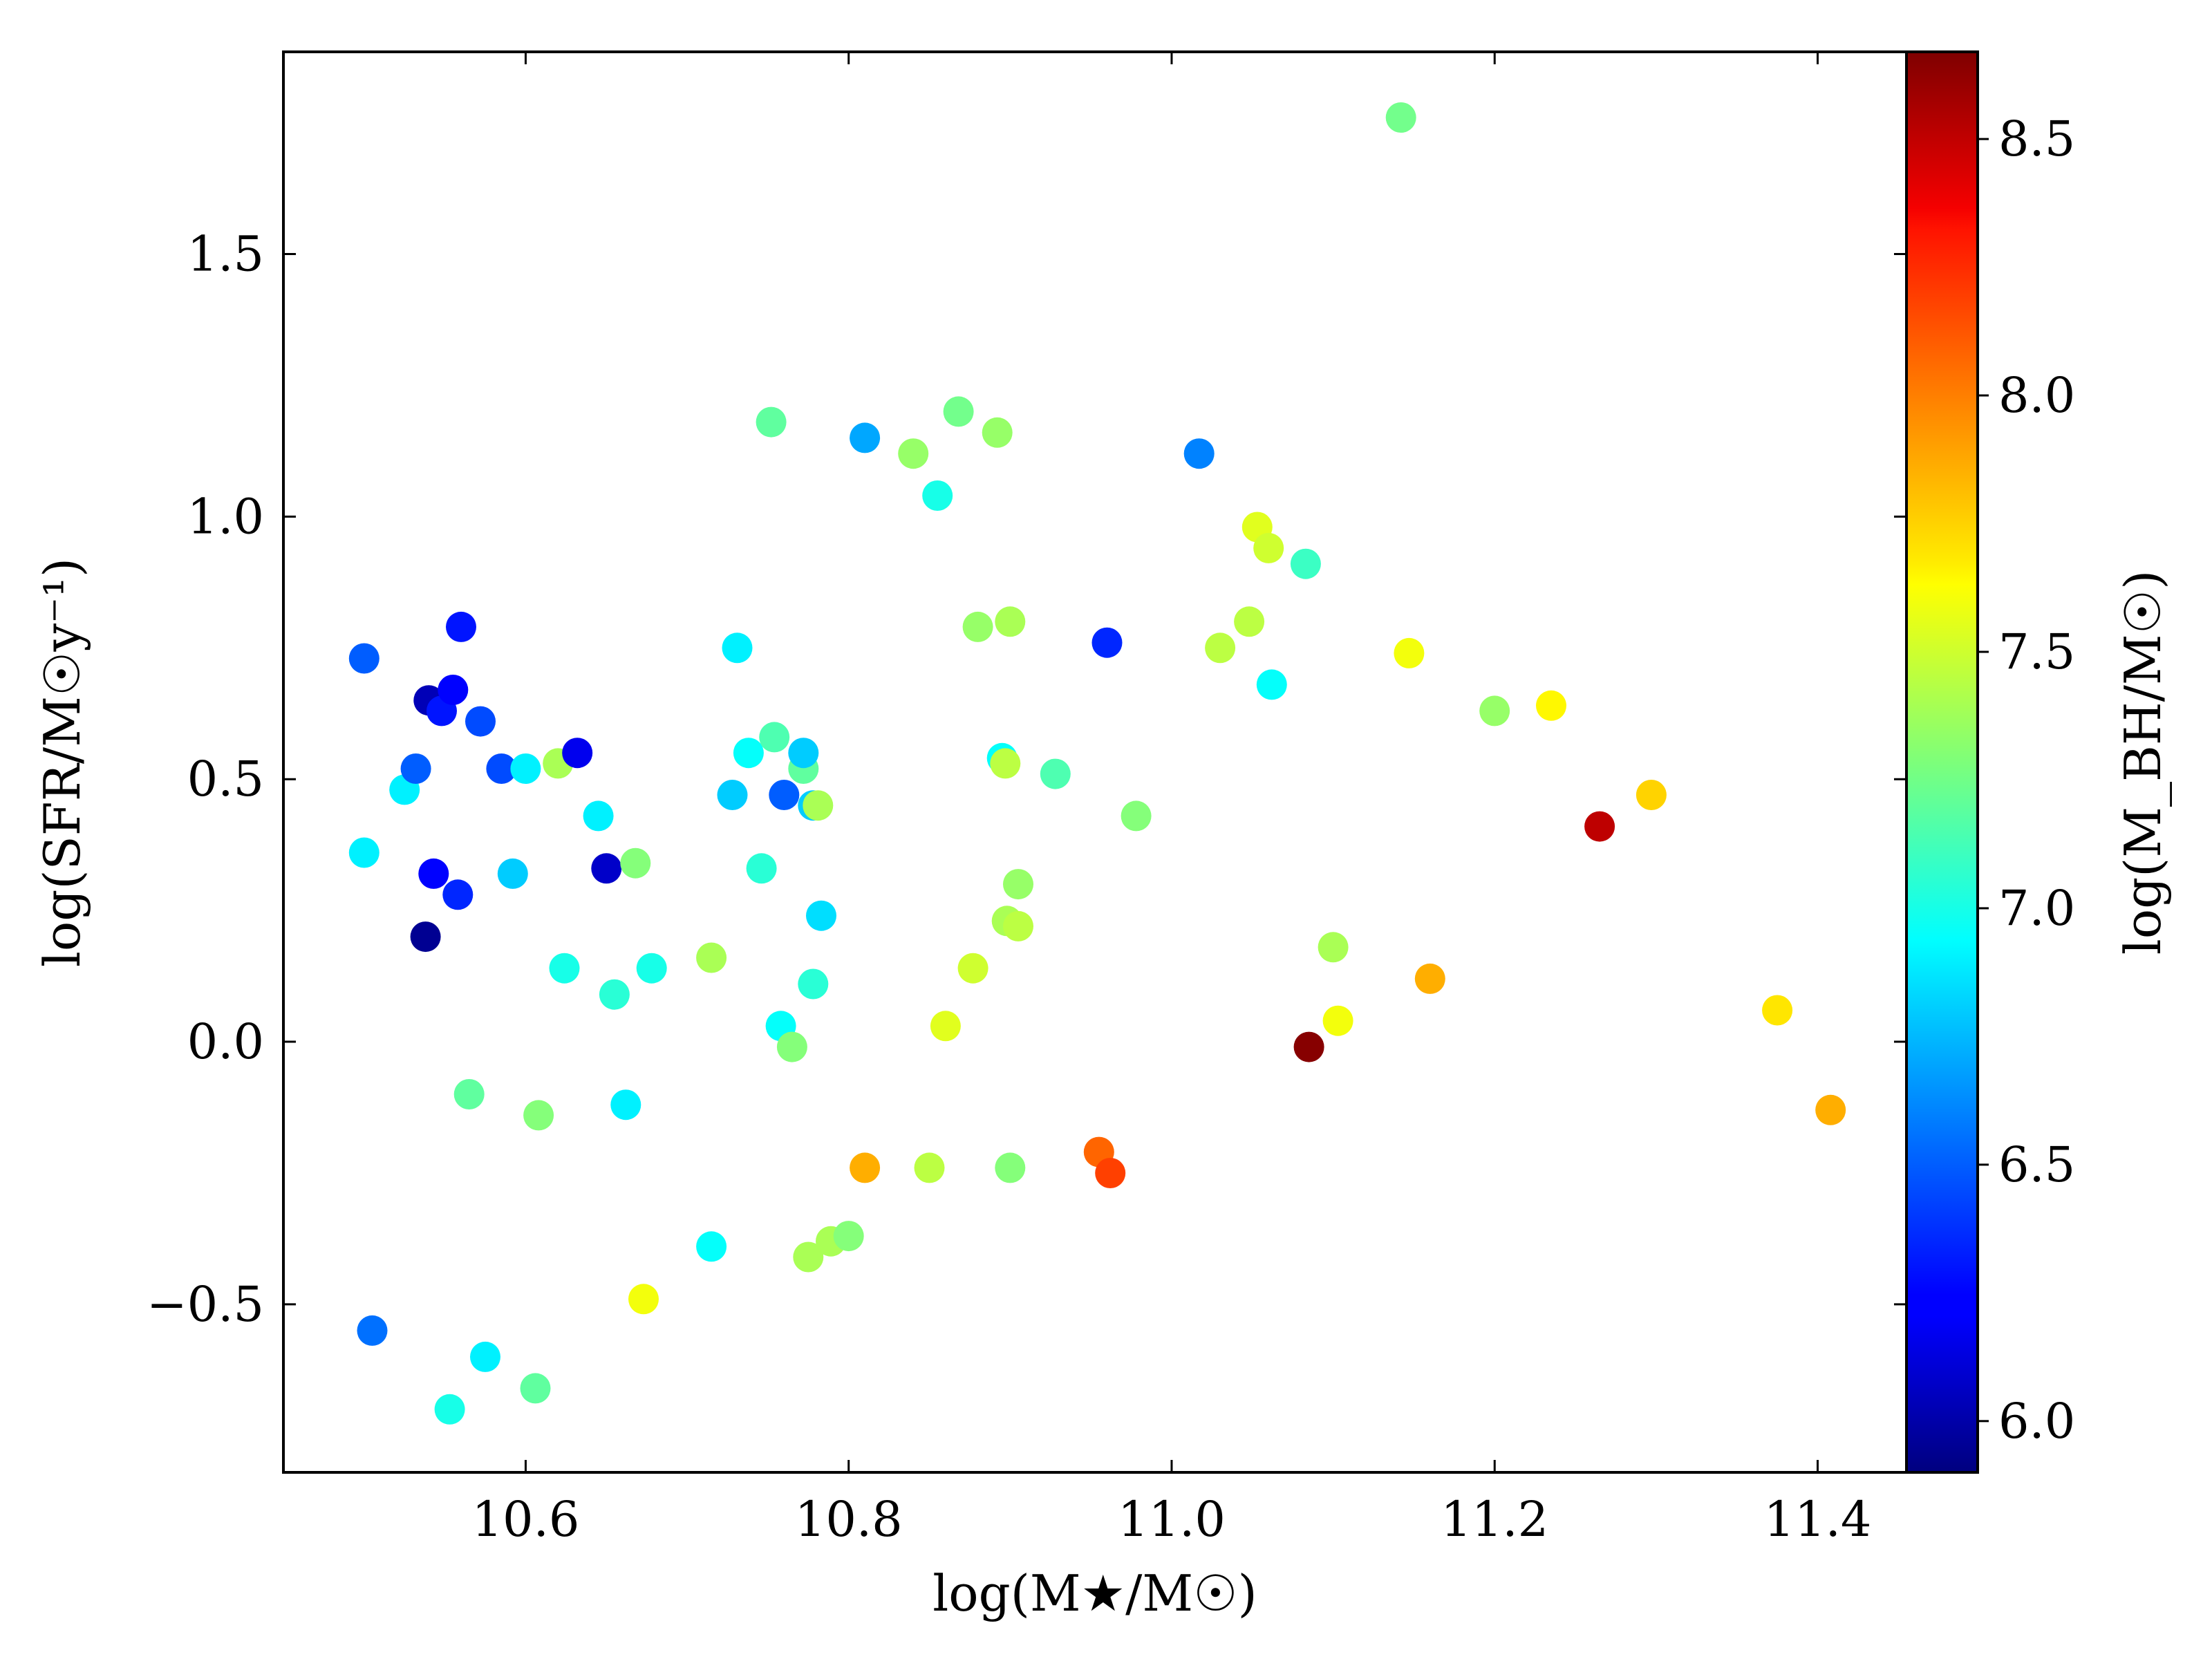 The image size is (2212, 1659). I want to click on colorbar-tick-label: 8.0, so click(2036, 395).